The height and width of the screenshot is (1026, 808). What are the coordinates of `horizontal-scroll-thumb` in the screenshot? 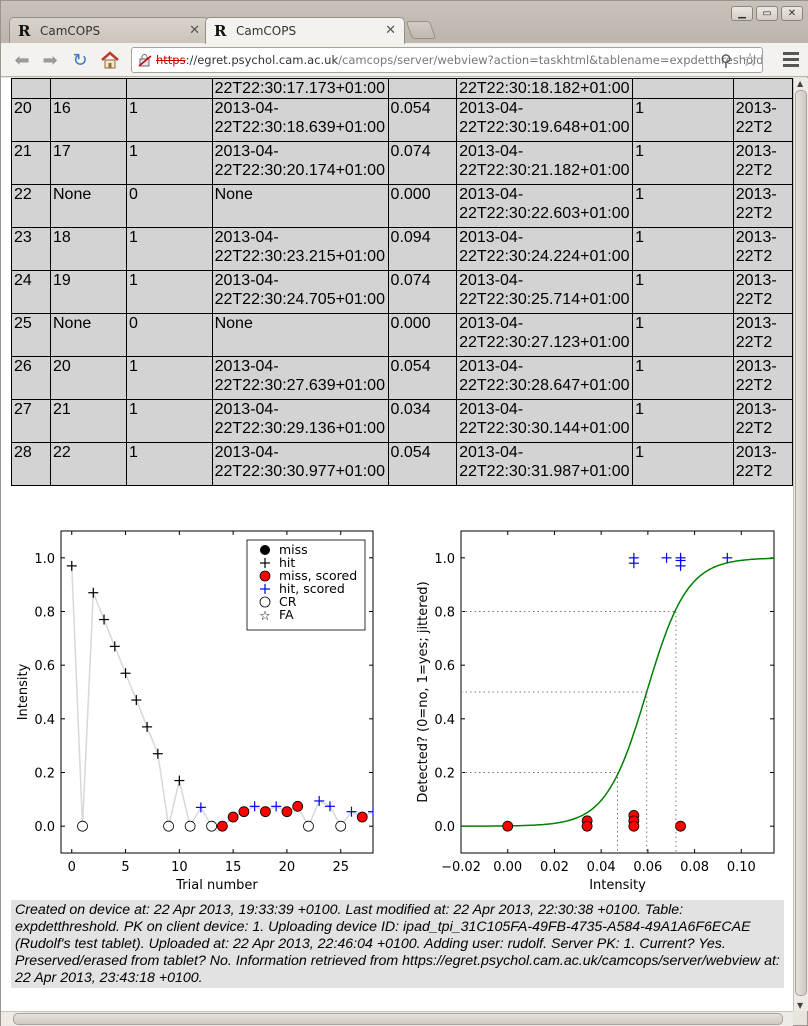 It's located at (398, 1019).